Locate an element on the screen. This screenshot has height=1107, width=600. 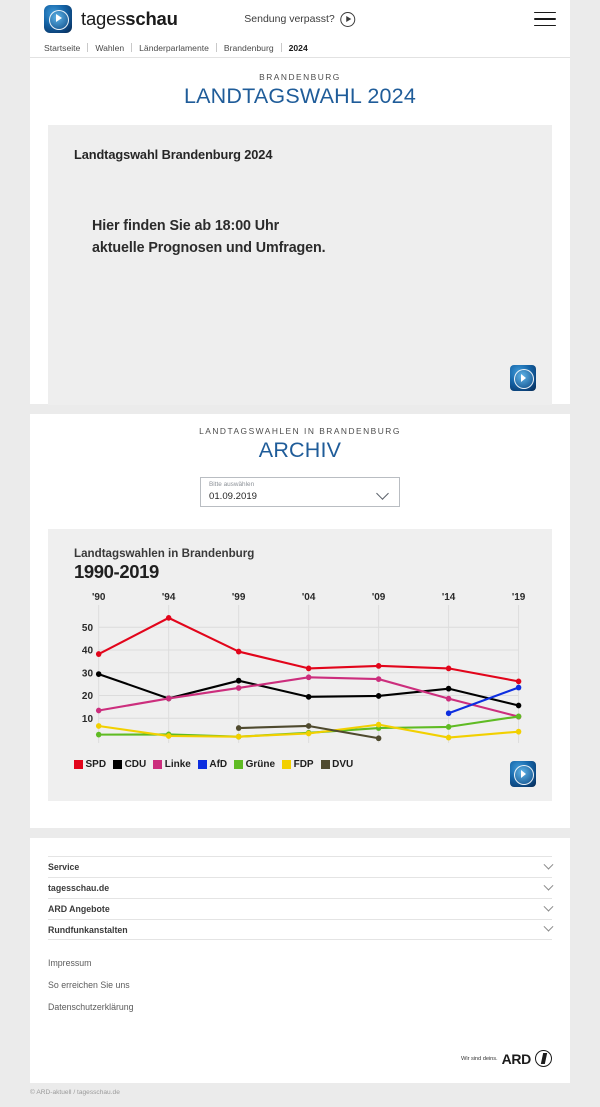
play-circle-icon is located at coordinates (348, 19).